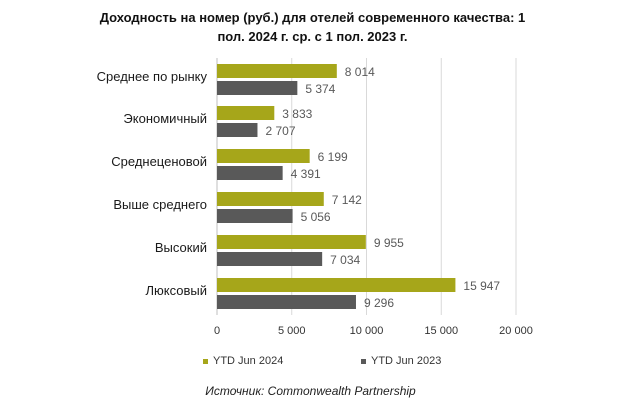 The width and height of the screenshot is (621, 408). What do you see at coordinates (310, 363) in the screenshot?
I see `legend: YTD Jun 2024 YTD Jun 2023` at bounding box center [310, 363].